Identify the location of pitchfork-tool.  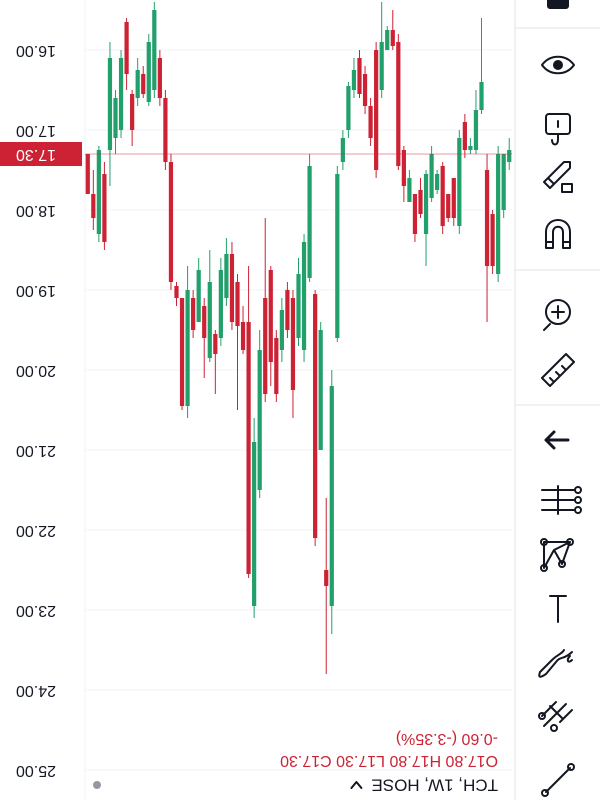
(555, 716).